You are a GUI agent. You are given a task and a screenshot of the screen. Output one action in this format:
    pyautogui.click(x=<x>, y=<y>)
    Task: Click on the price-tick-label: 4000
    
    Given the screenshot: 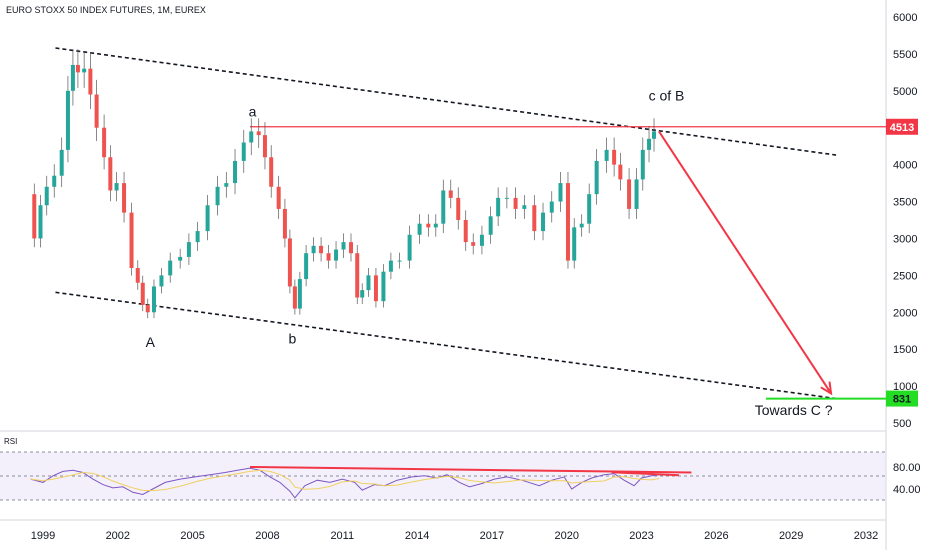 What is the action you would take?
    pyautogui.click(x=905, y=166)
    